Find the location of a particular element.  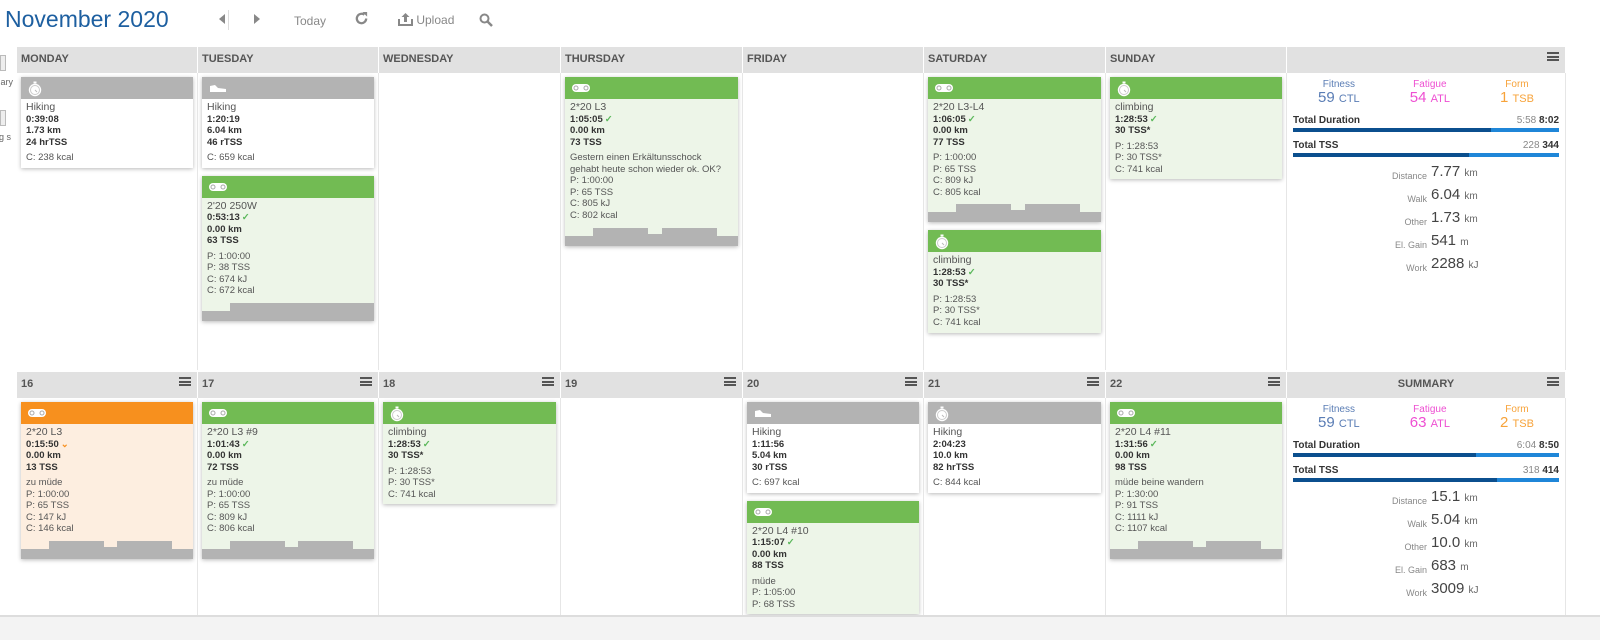

metric-value: 1:28:53 is located at coordinates (1131, 119).